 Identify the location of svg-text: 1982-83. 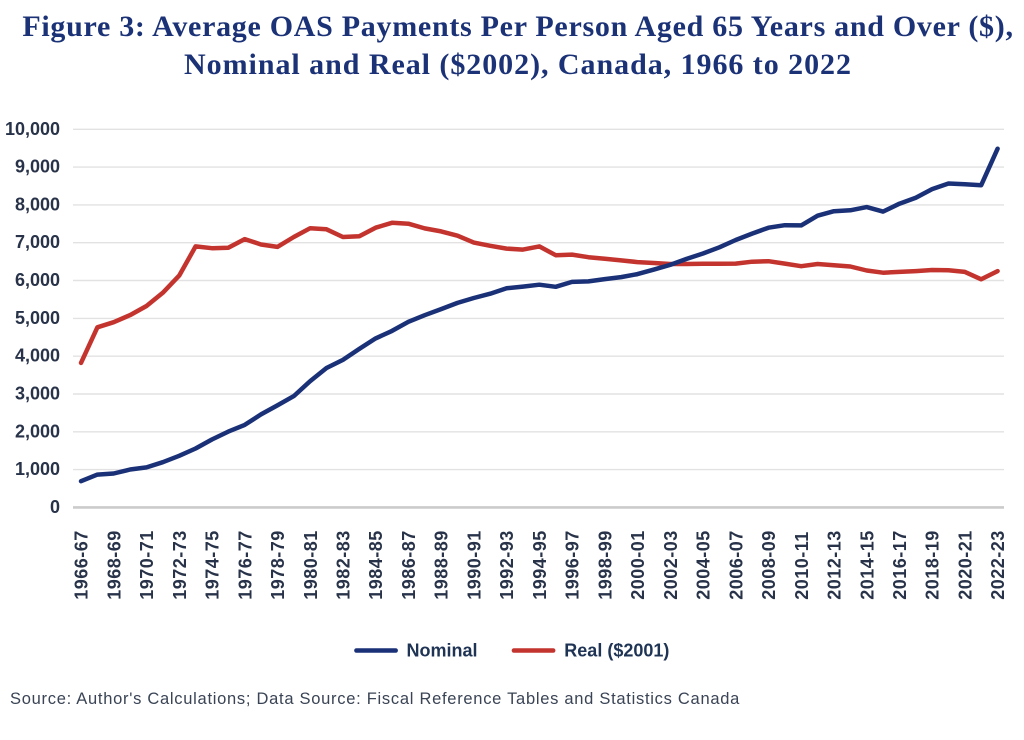
(344, 565).